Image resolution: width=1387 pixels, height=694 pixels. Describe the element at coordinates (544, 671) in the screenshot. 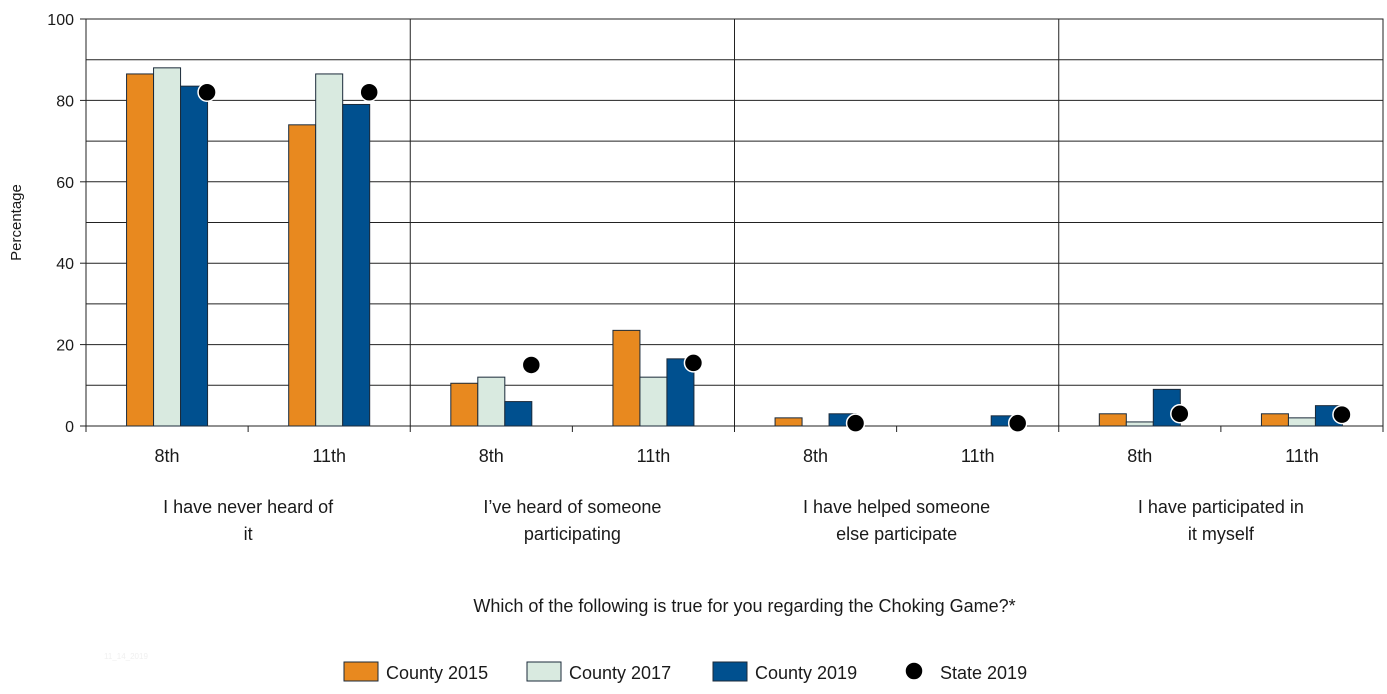

I see `legend-swatch-county-2017` at that location.